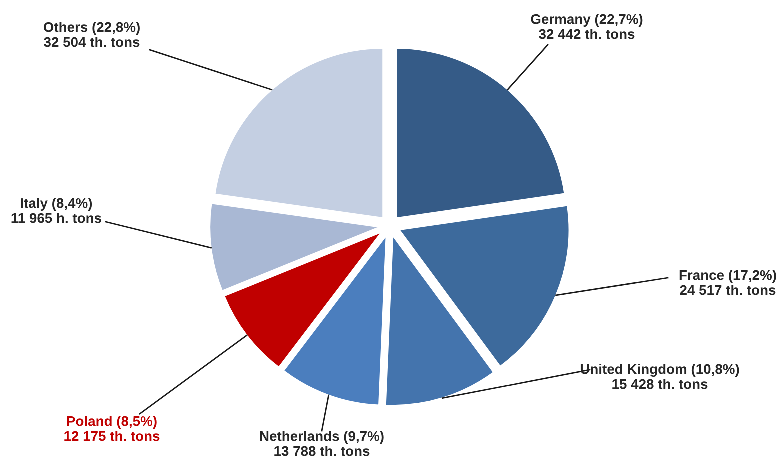 The width and height of the screenshot is (779, 472). Describe the element at coordinates (660, 377) in the screenshot. I see `slice-label: United Kingdom (10,8%) 15 428 th. tons` at that location.